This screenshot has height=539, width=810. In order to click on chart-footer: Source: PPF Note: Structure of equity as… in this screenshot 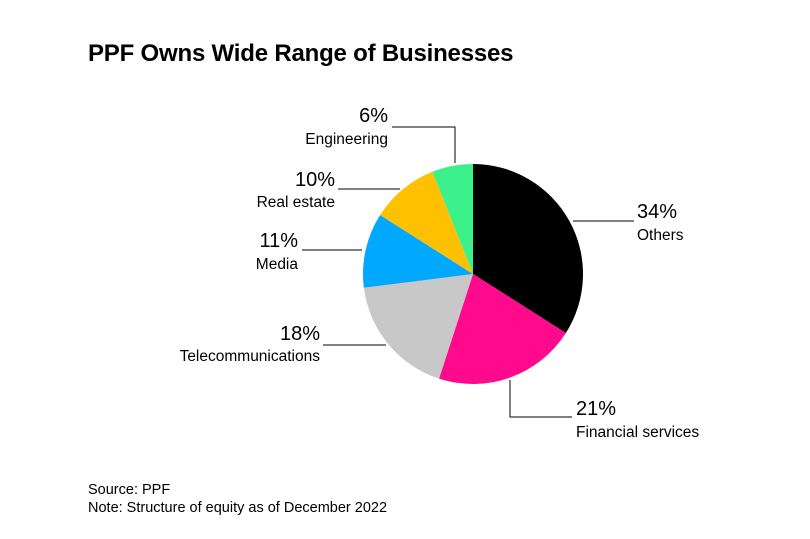, I will do `click(237, 499)`.